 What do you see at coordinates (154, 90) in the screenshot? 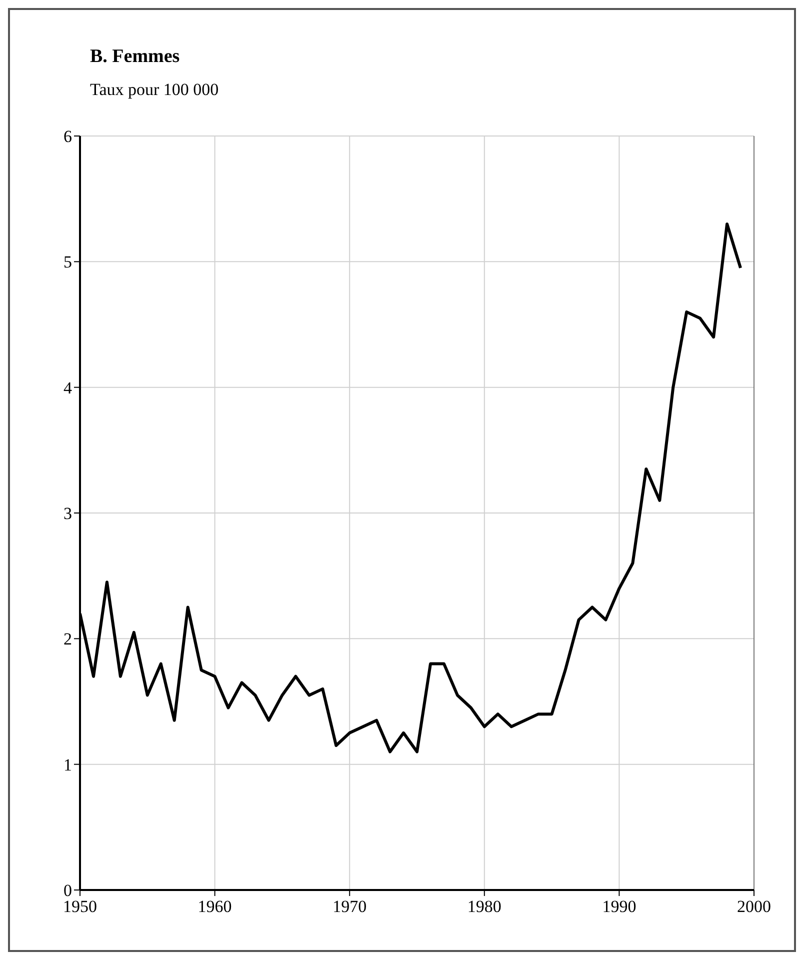
I see `chart-subtitle: Taux pour 100 000` at bounding box center [154, 90].